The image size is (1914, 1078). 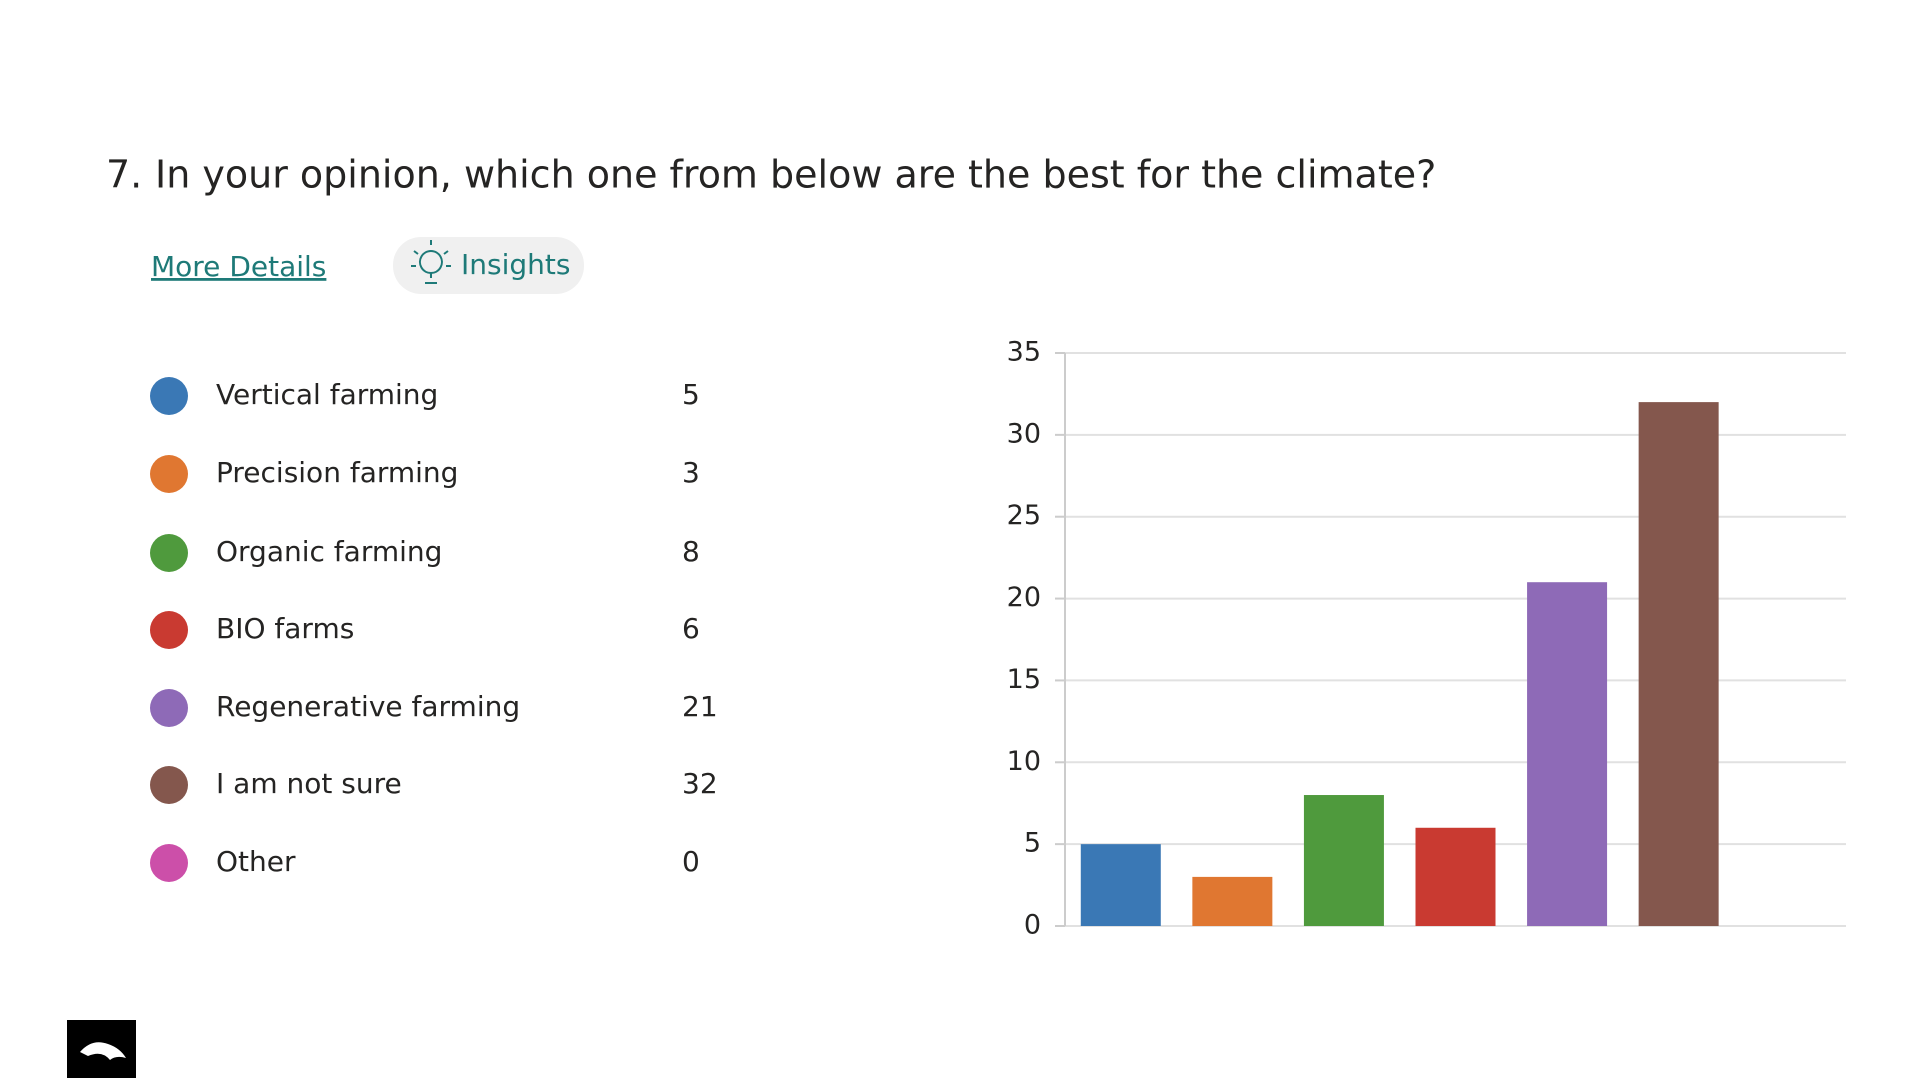 I want to click on legend-label: Regenerative farming, so click(x=368, y=706).